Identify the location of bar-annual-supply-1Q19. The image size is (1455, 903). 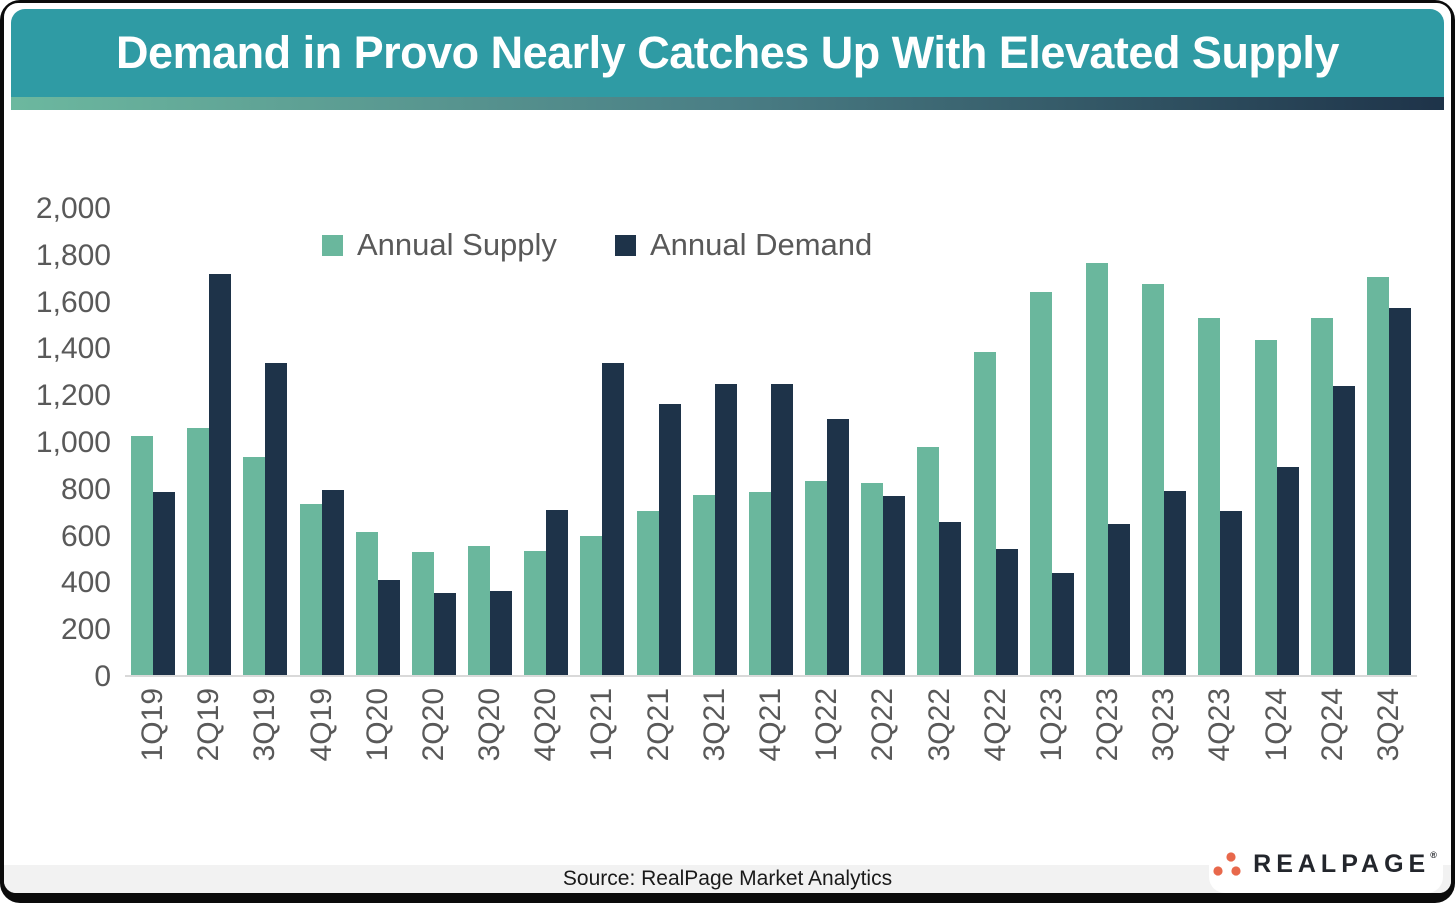
(142, 555).